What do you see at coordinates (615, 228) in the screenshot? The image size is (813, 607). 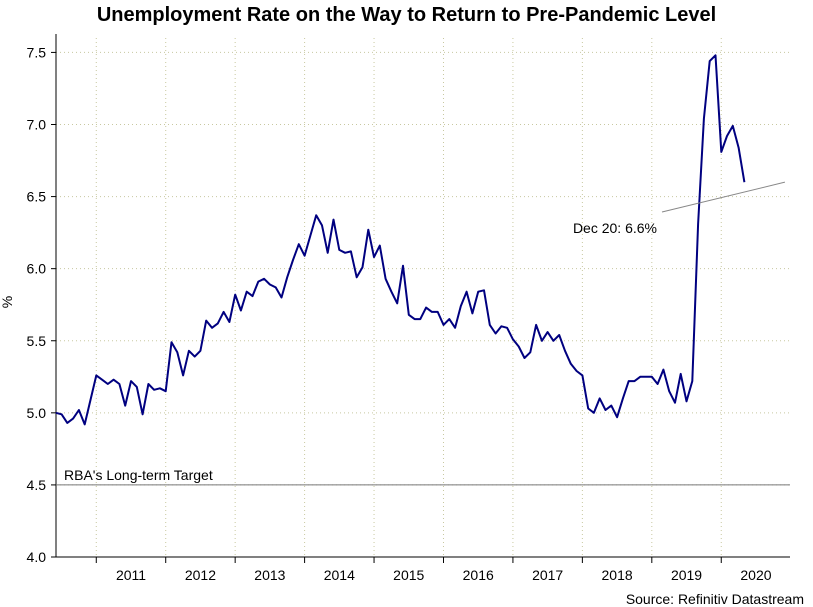 I see `annotation-label: Dec 20: 6.6%` at bounding box center [615, 228].